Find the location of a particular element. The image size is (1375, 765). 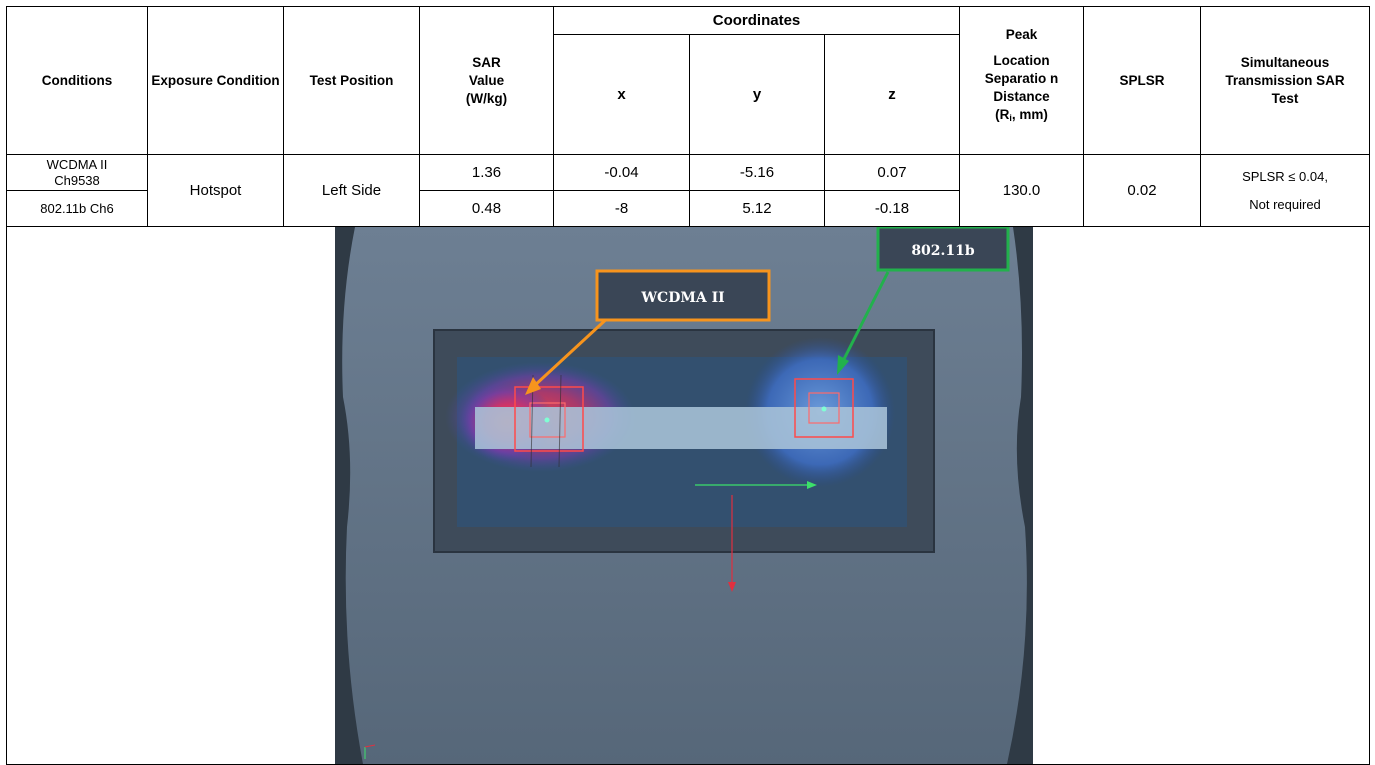

header-conditions: Conditions is located at coordinates (77, 80).